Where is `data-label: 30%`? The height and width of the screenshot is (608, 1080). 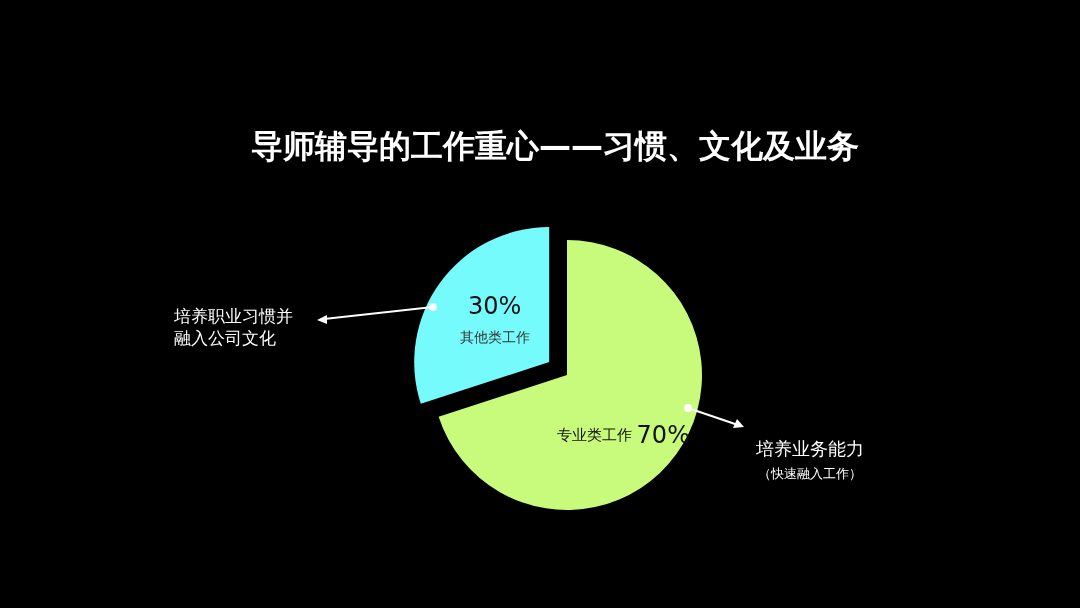 data-label: 30% is located at coordinates (494, 306).